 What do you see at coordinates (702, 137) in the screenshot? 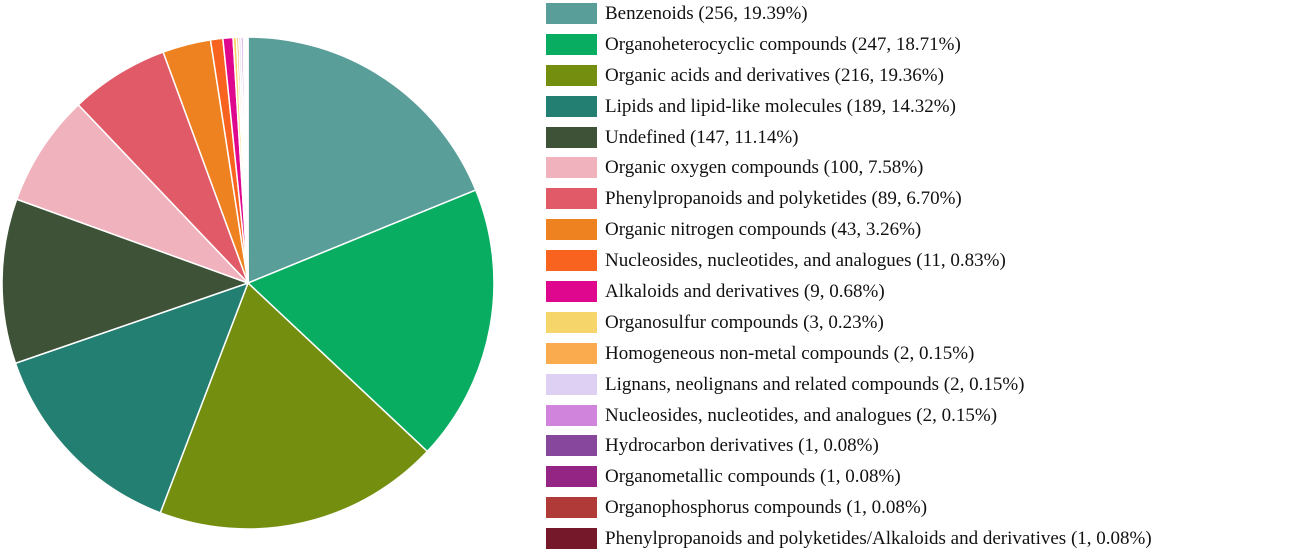
I see `legend-label: Undefined (147, 11.14%)` at bounding box center [702, 137].